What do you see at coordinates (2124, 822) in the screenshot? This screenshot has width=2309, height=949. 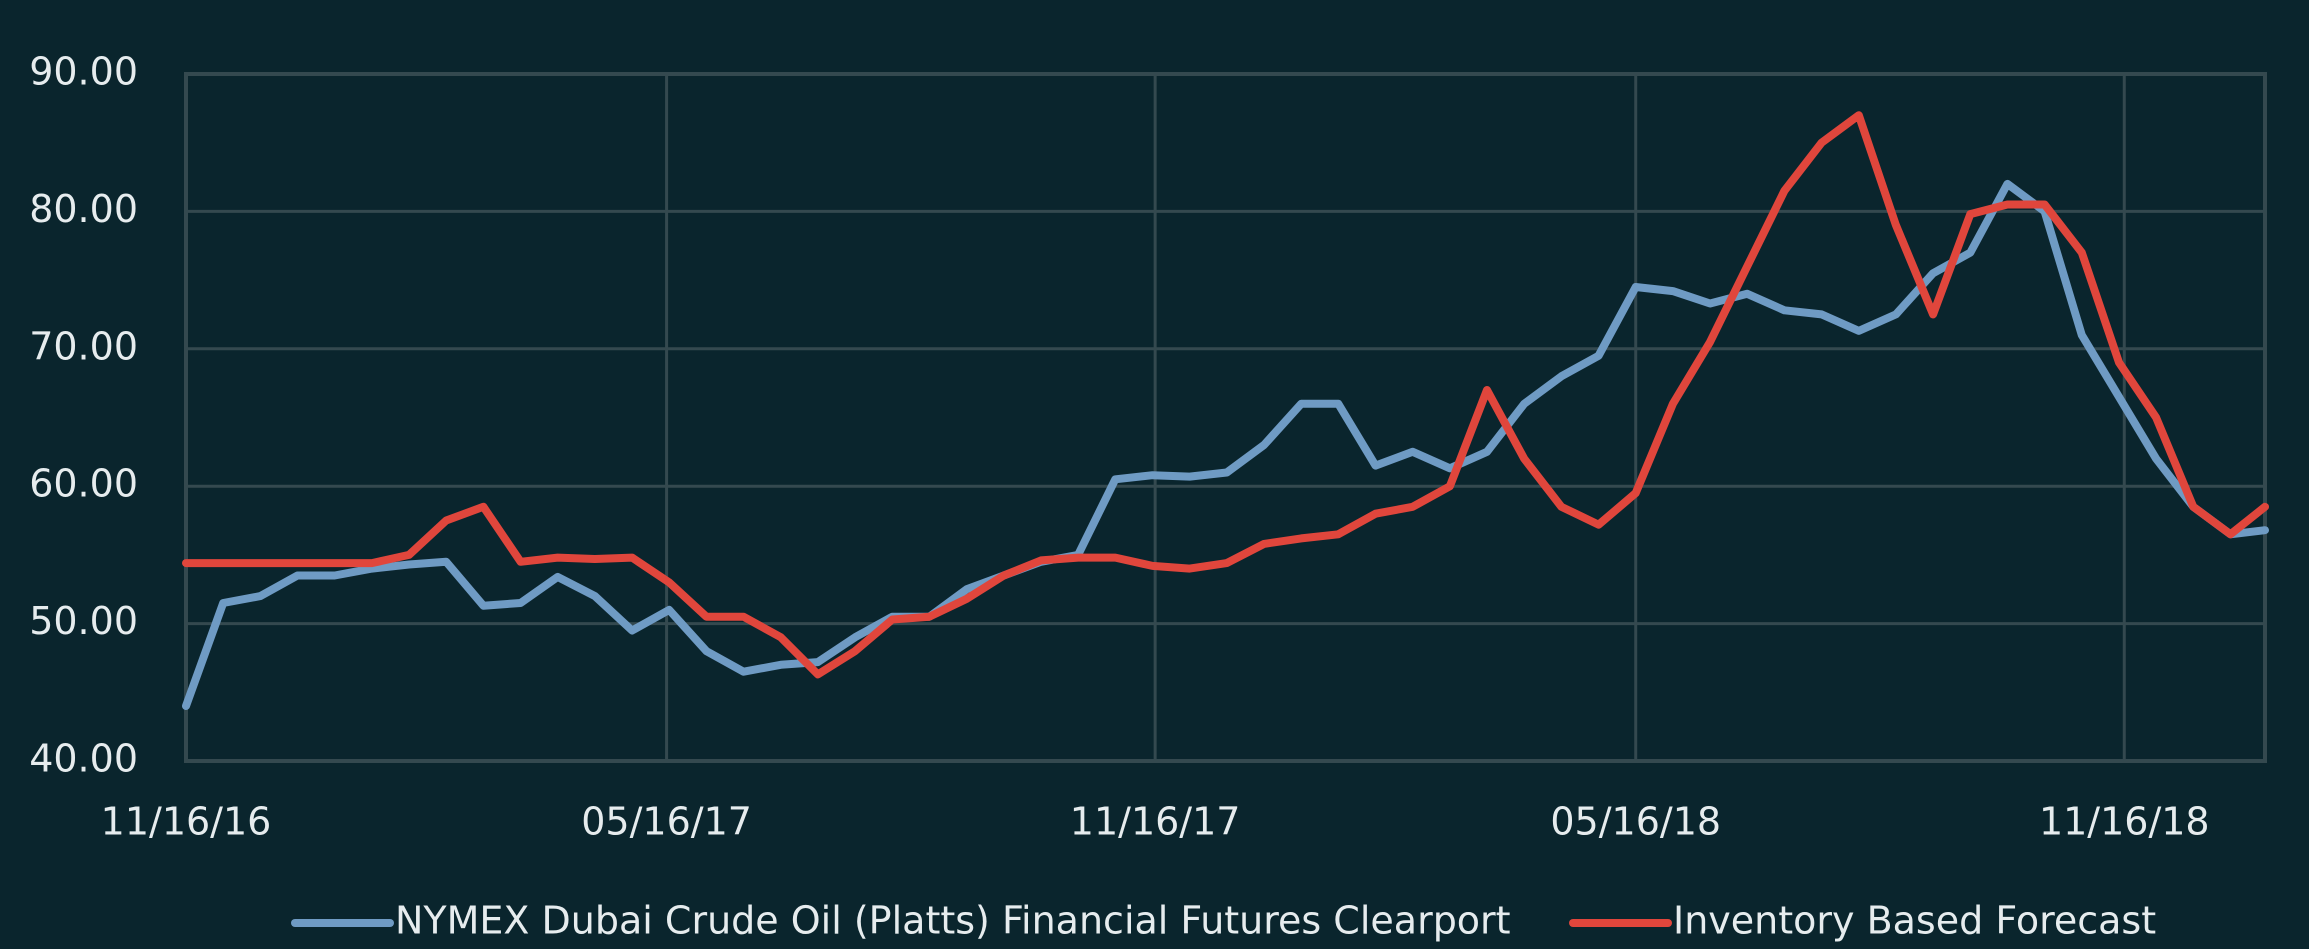 I see `x-tick-label: 11/16/18` at bounding box center [2124, 822].